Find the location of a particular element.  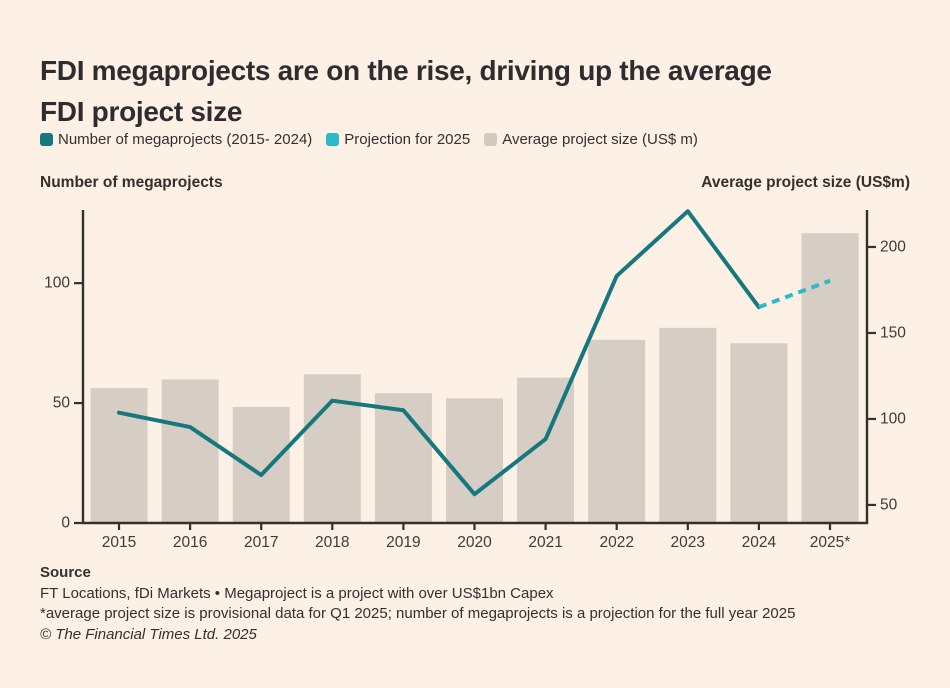

x-tick-label-2017: 2017 is located at coordinates (261, 542).